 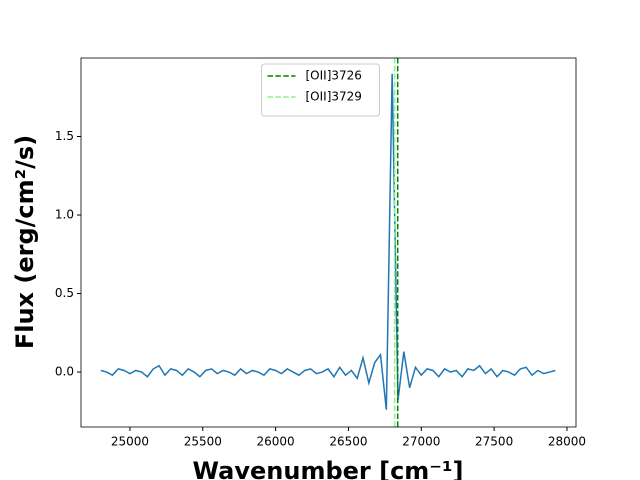 I want to click on legend-label: [OII]3729, so click(x=334, y=97).